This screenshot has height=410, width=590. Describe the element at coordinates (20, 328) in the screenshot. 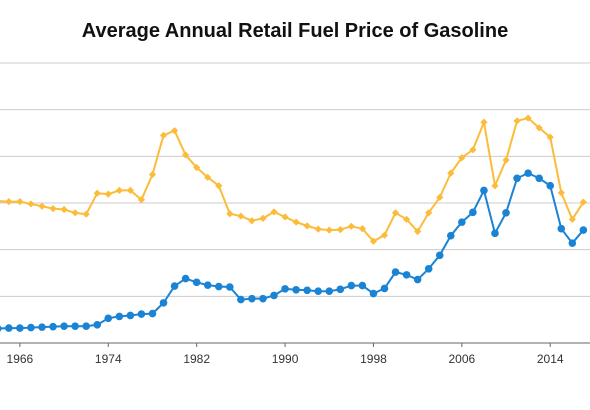

I see `data-point-s1-1966` at that location.